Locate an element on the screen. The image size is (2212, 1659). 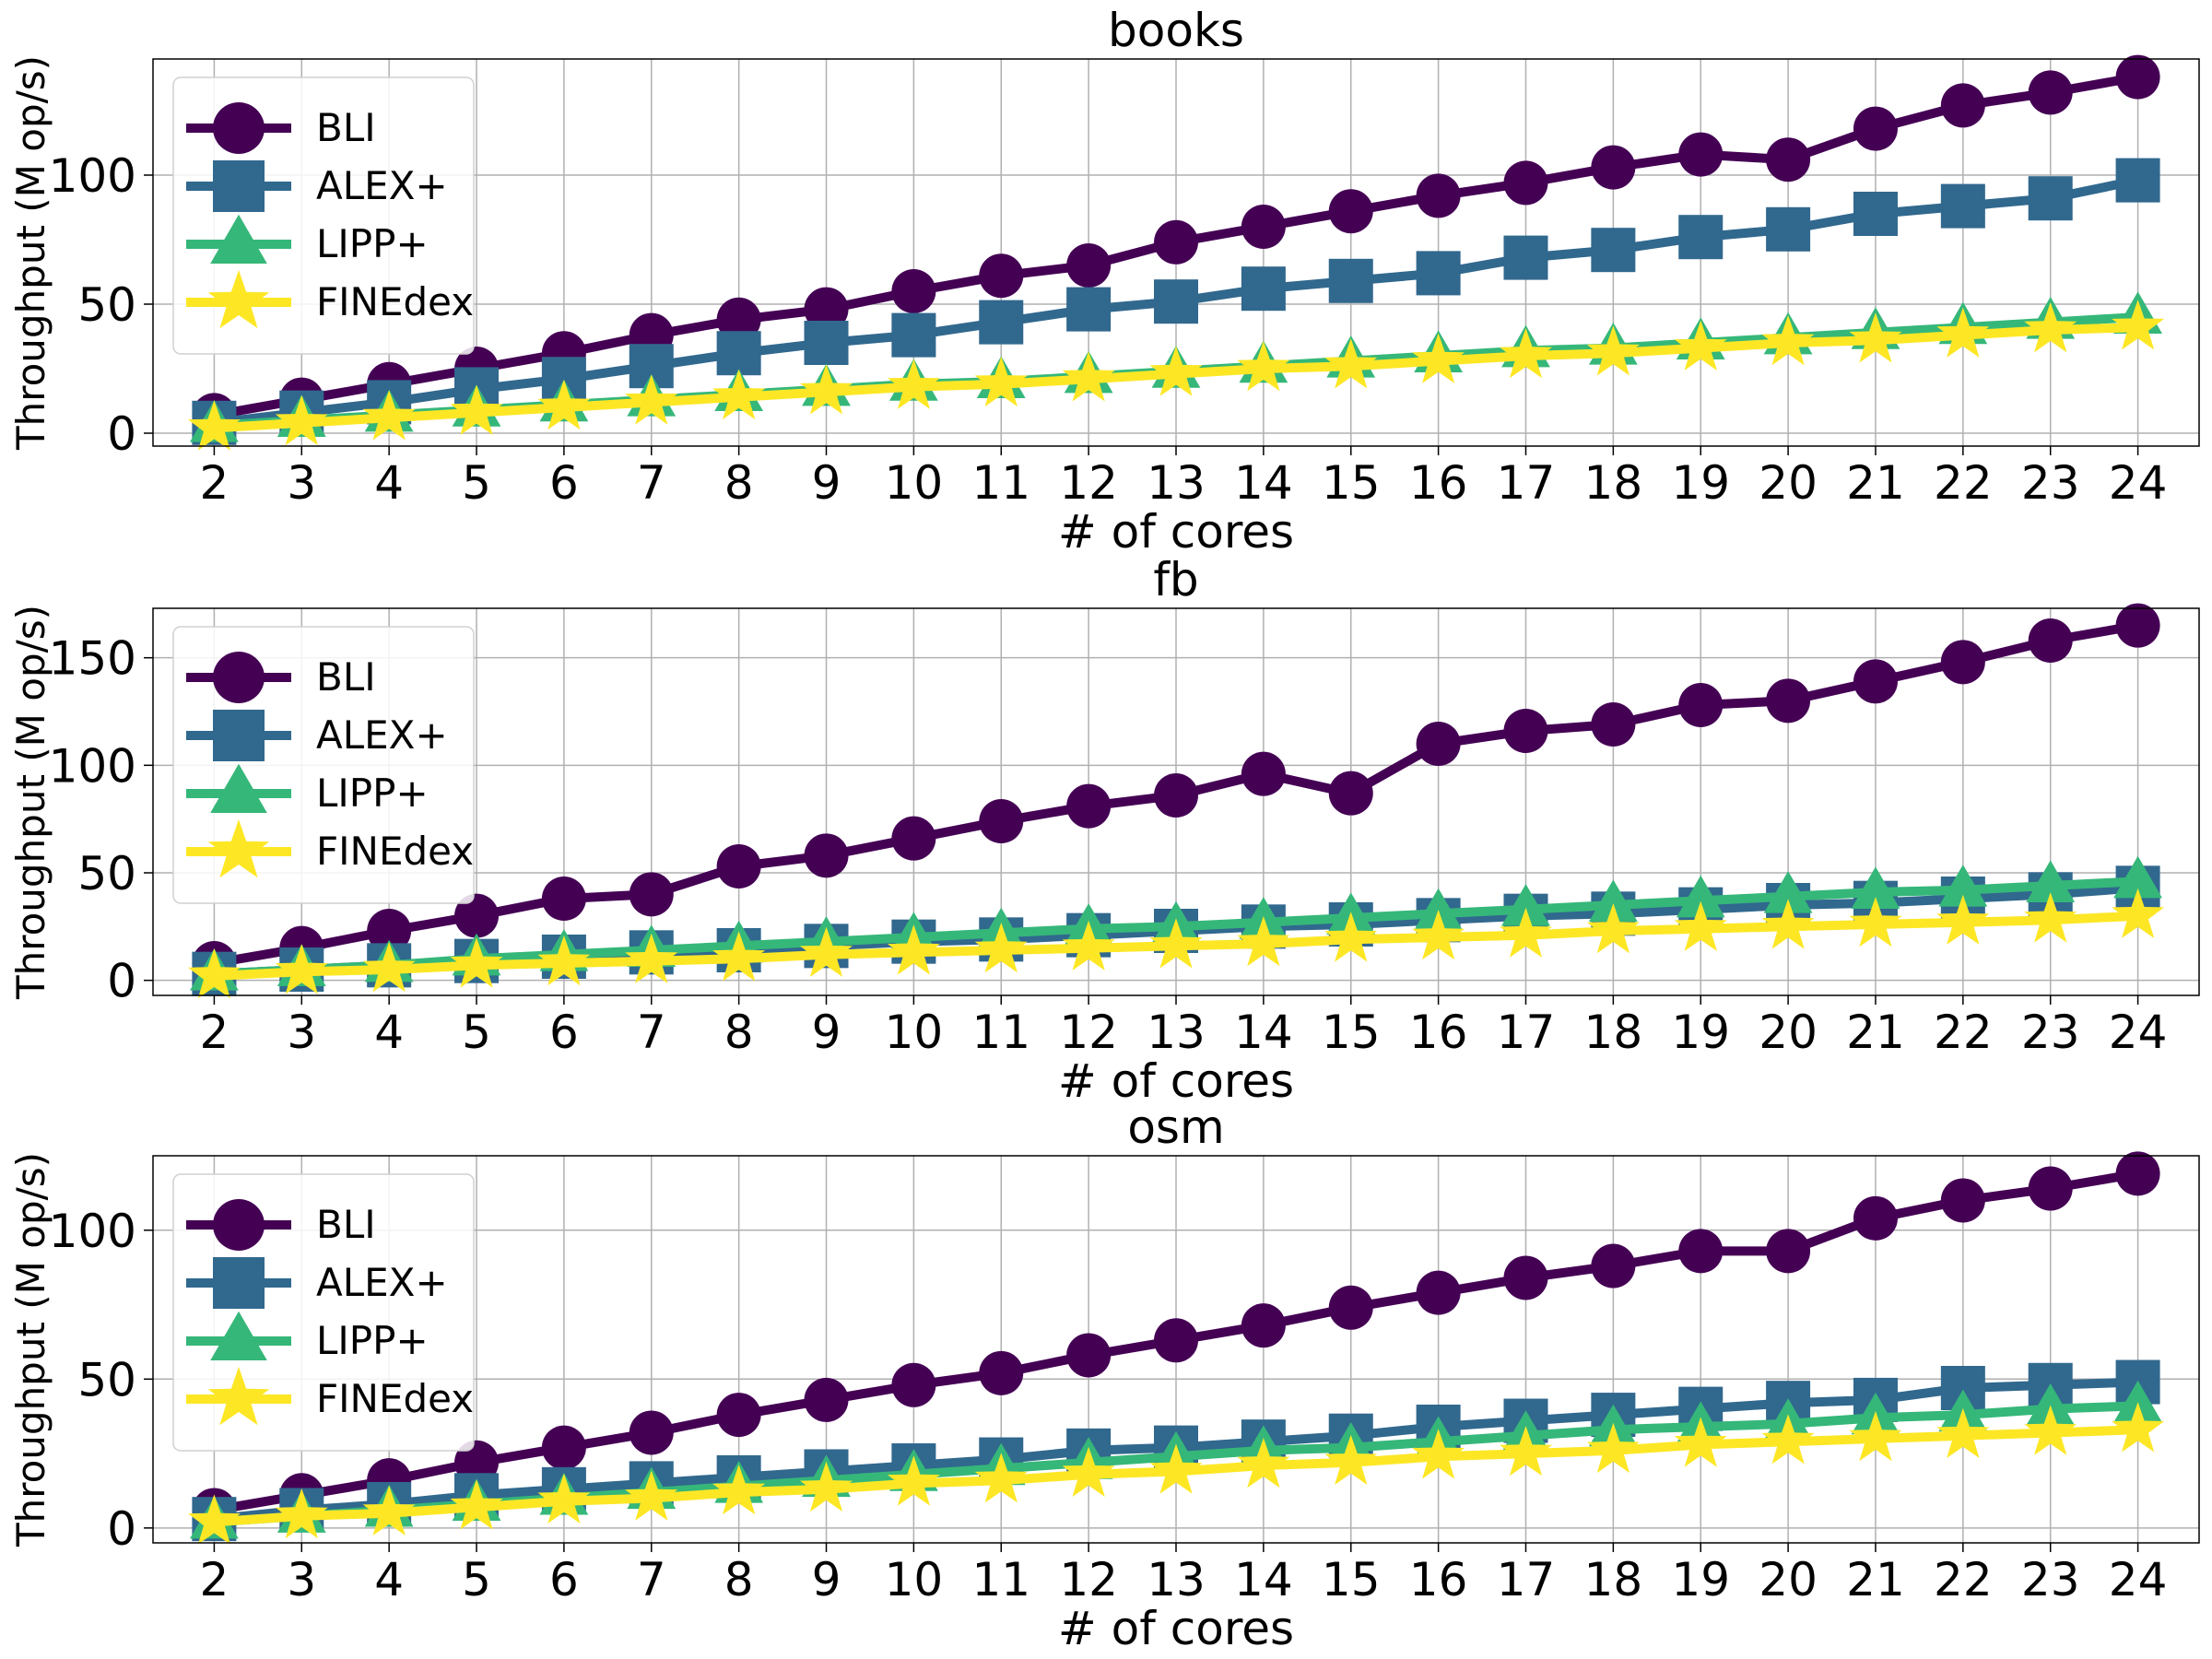
x-tick-label: 22 is located at coordinates (1963, 1032).